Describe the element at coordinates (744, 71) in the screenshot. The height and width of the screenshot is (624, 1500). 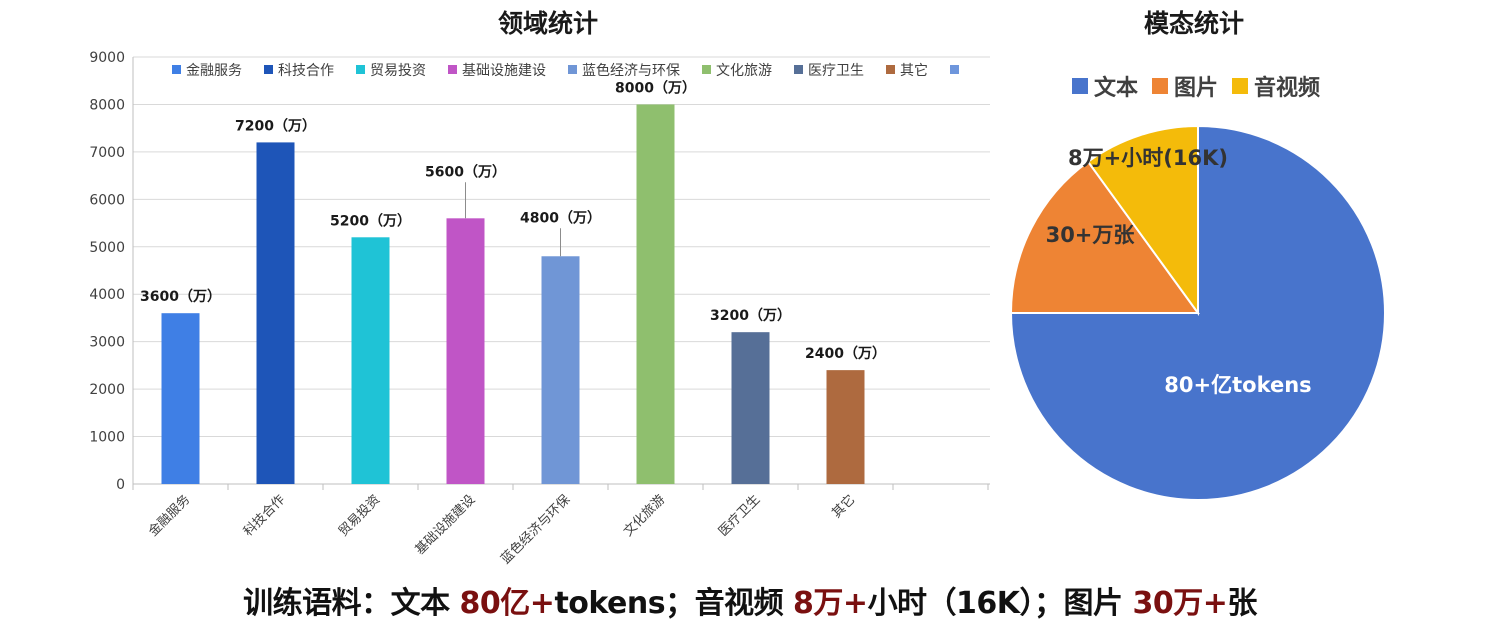
I see `legend-label: 文化旅游` at that location.